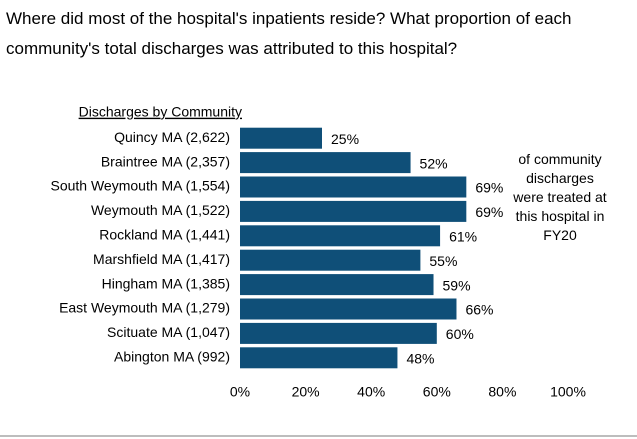  What do you see at coordinates (437, 392) in the screenshot?
I see `x-tick-label: 60%` at bounding box center [437, 392].